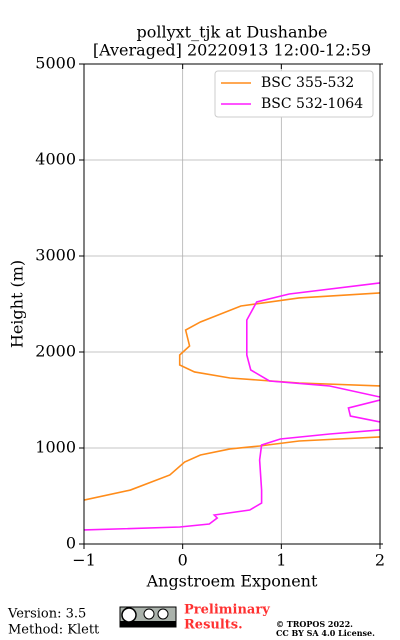  I want to click on preliminary-note: Results., so click(213, 625).